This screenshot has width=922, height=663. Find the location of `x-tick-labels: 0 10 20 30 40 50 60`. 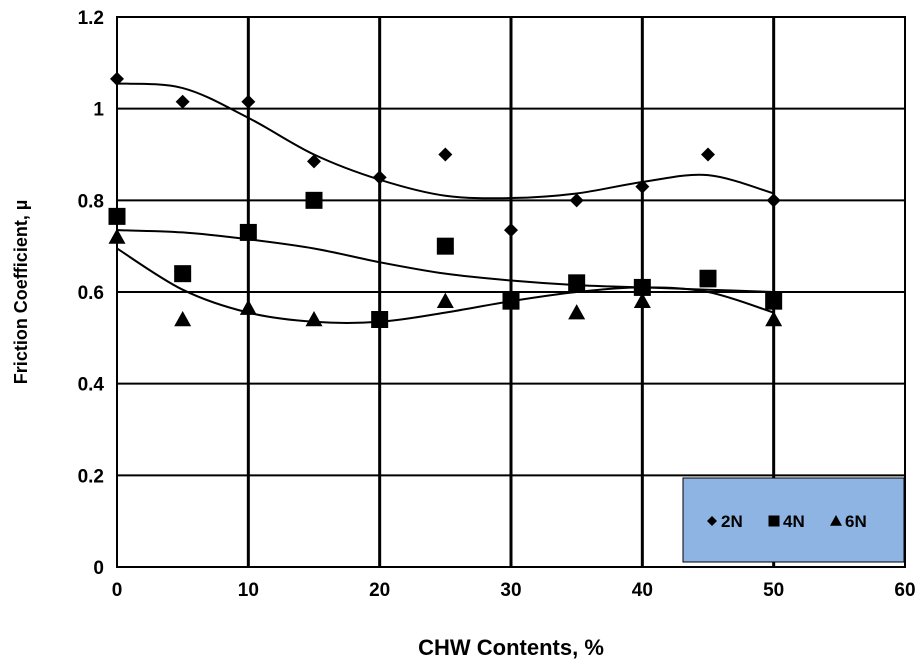

x-tick-labels: 0 10 20 30 40 50 60 is located at coordinates (514, 590).